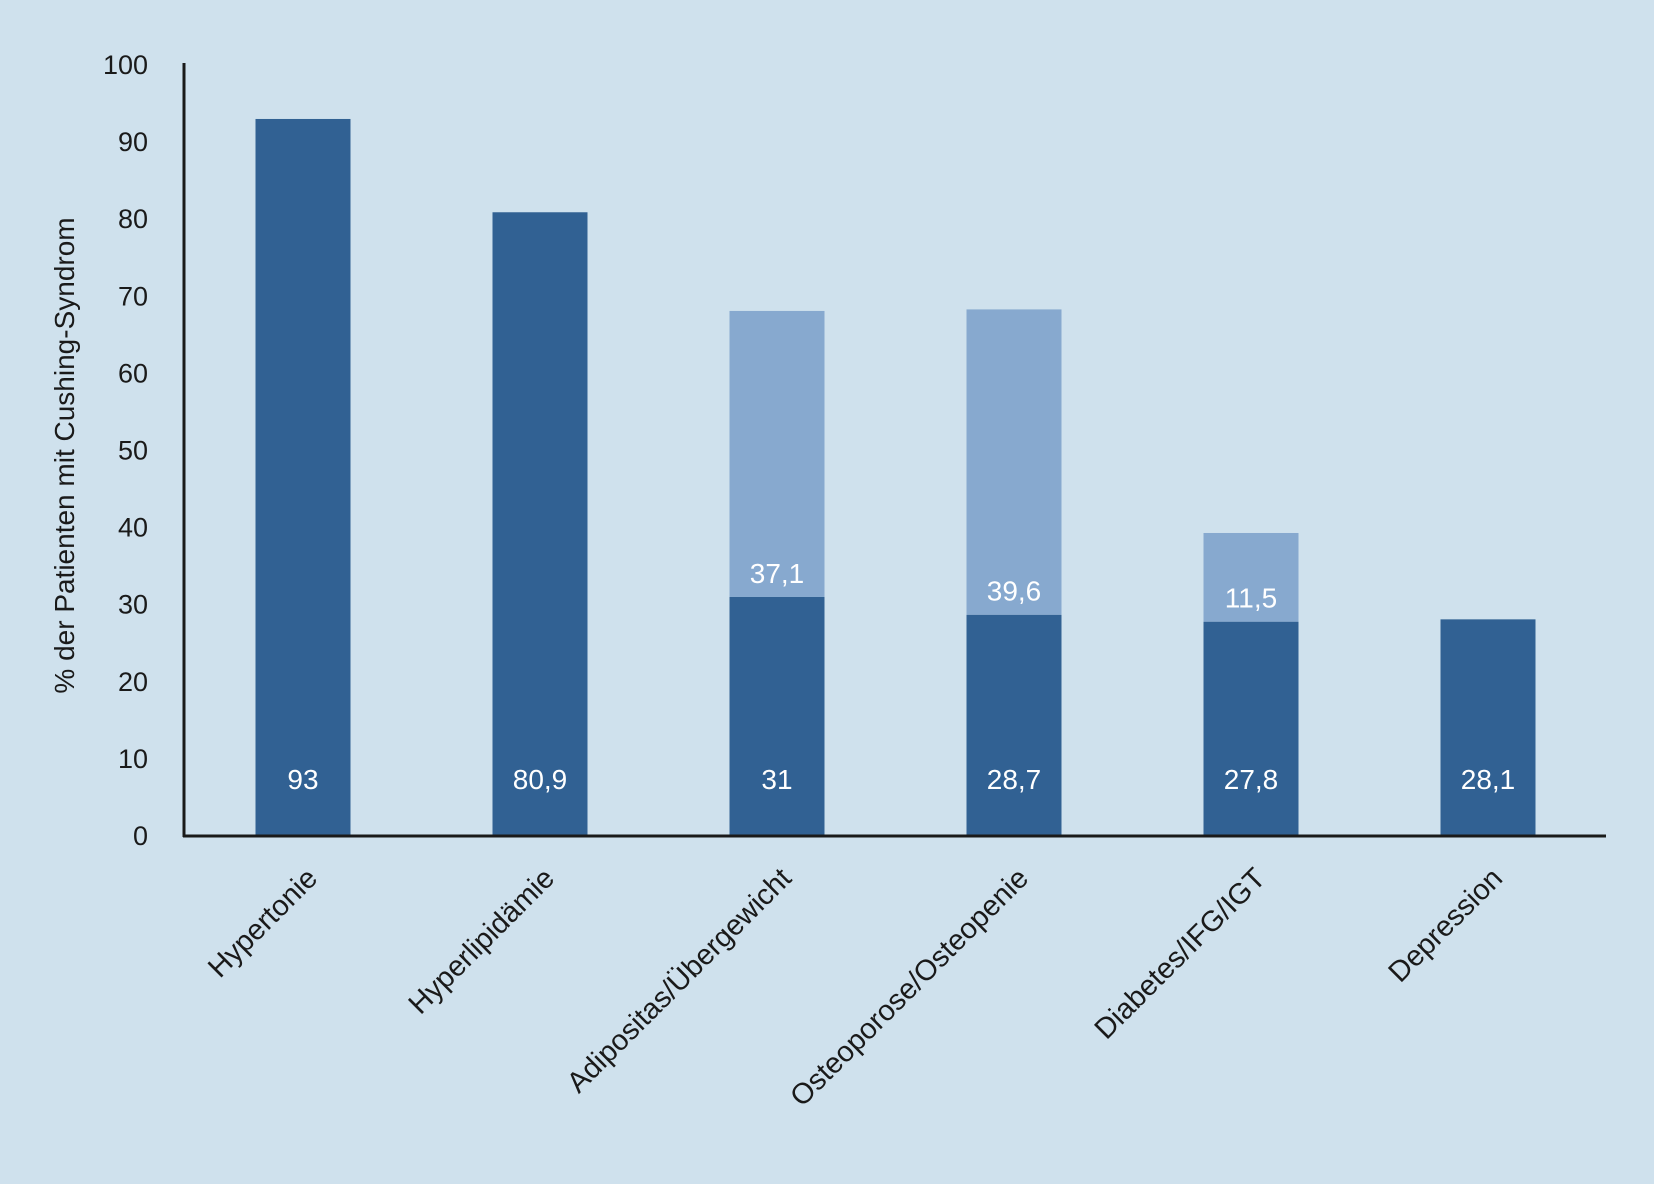  I want to click on bar-value-label-primary-0: 93, so click(302, 779).